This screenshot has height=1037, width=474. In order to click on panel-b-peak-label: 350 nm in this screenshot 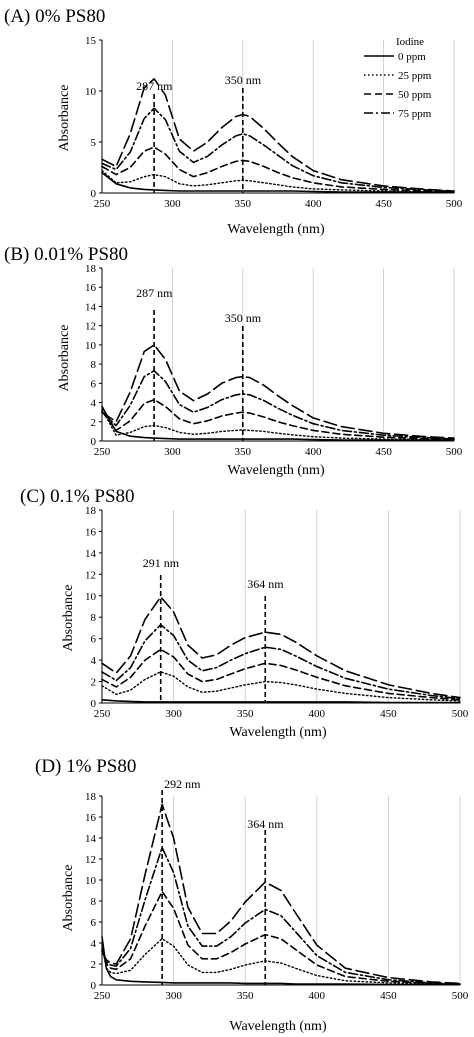, I will do `click(243, 318)`.